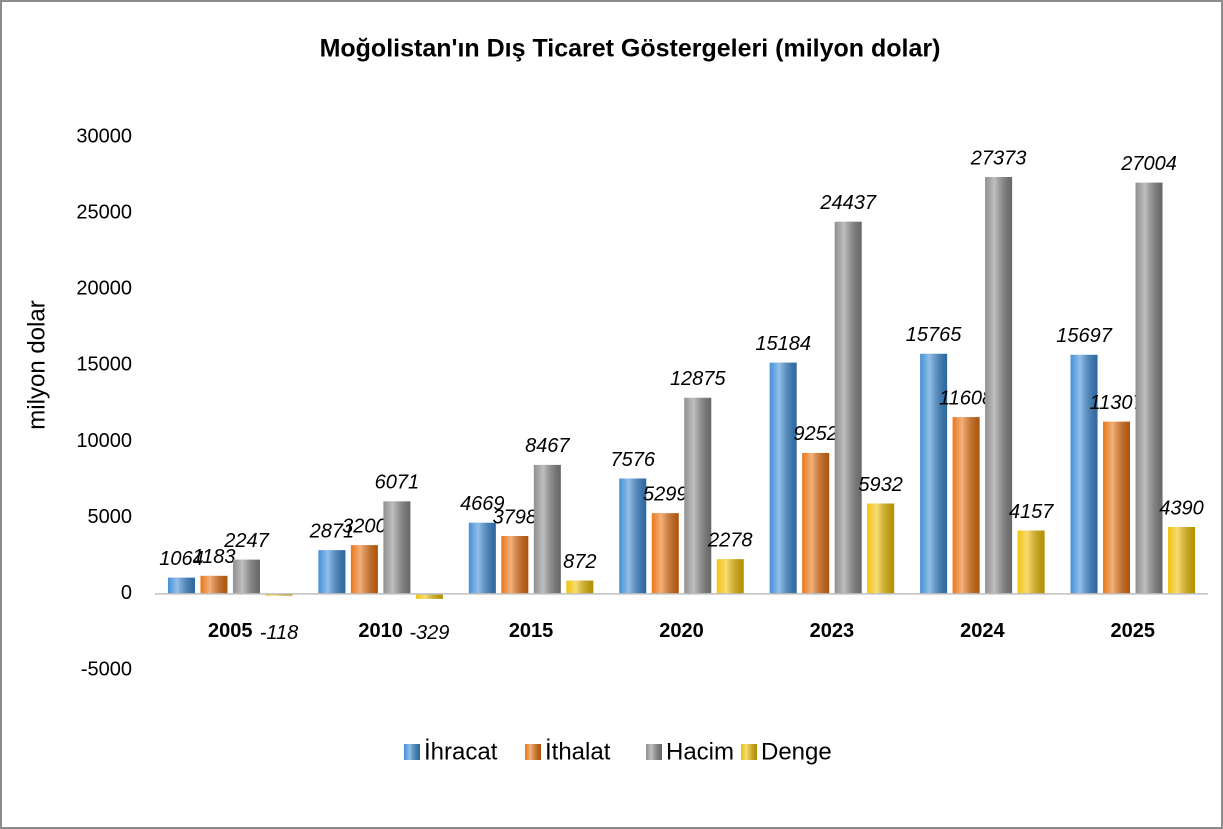 Image resolution: width=1223 pixels, height=829 pixels. I want to click on legend-label: İthalat, so click(578, 751).